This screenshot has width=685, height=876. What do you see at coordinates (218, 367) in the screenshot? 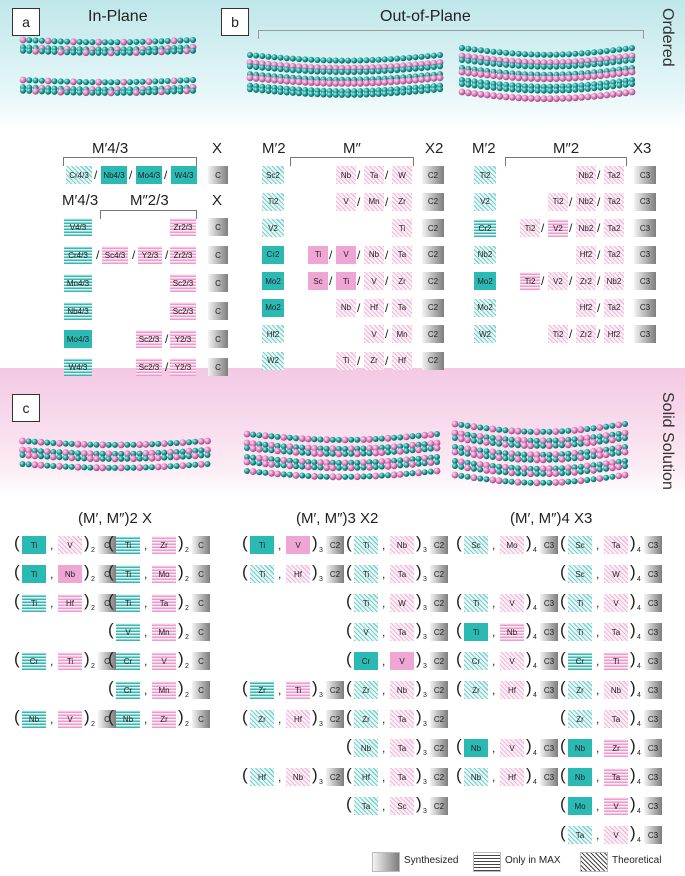
I see `in-plane-x-tile: C` at bounding box center [218, 367].